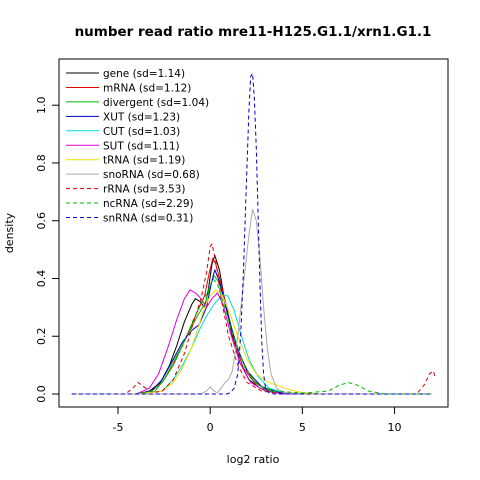  What do you see at coordinates (210, 427) in the screenshot?
I see `x-tick-label: 0` at bounding box center [210, 427].